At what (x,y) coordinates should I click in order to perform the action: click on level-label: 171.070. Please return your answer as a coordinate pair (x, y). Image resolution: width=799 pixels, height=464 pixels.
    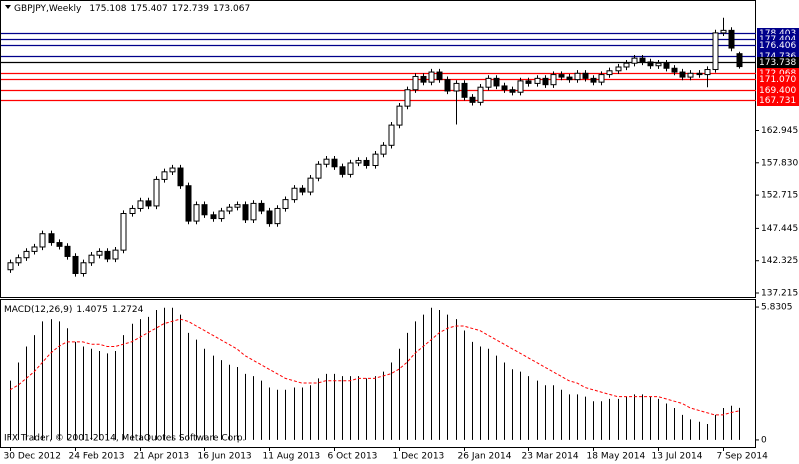
    Looking at the image, I should click on (777, 80).